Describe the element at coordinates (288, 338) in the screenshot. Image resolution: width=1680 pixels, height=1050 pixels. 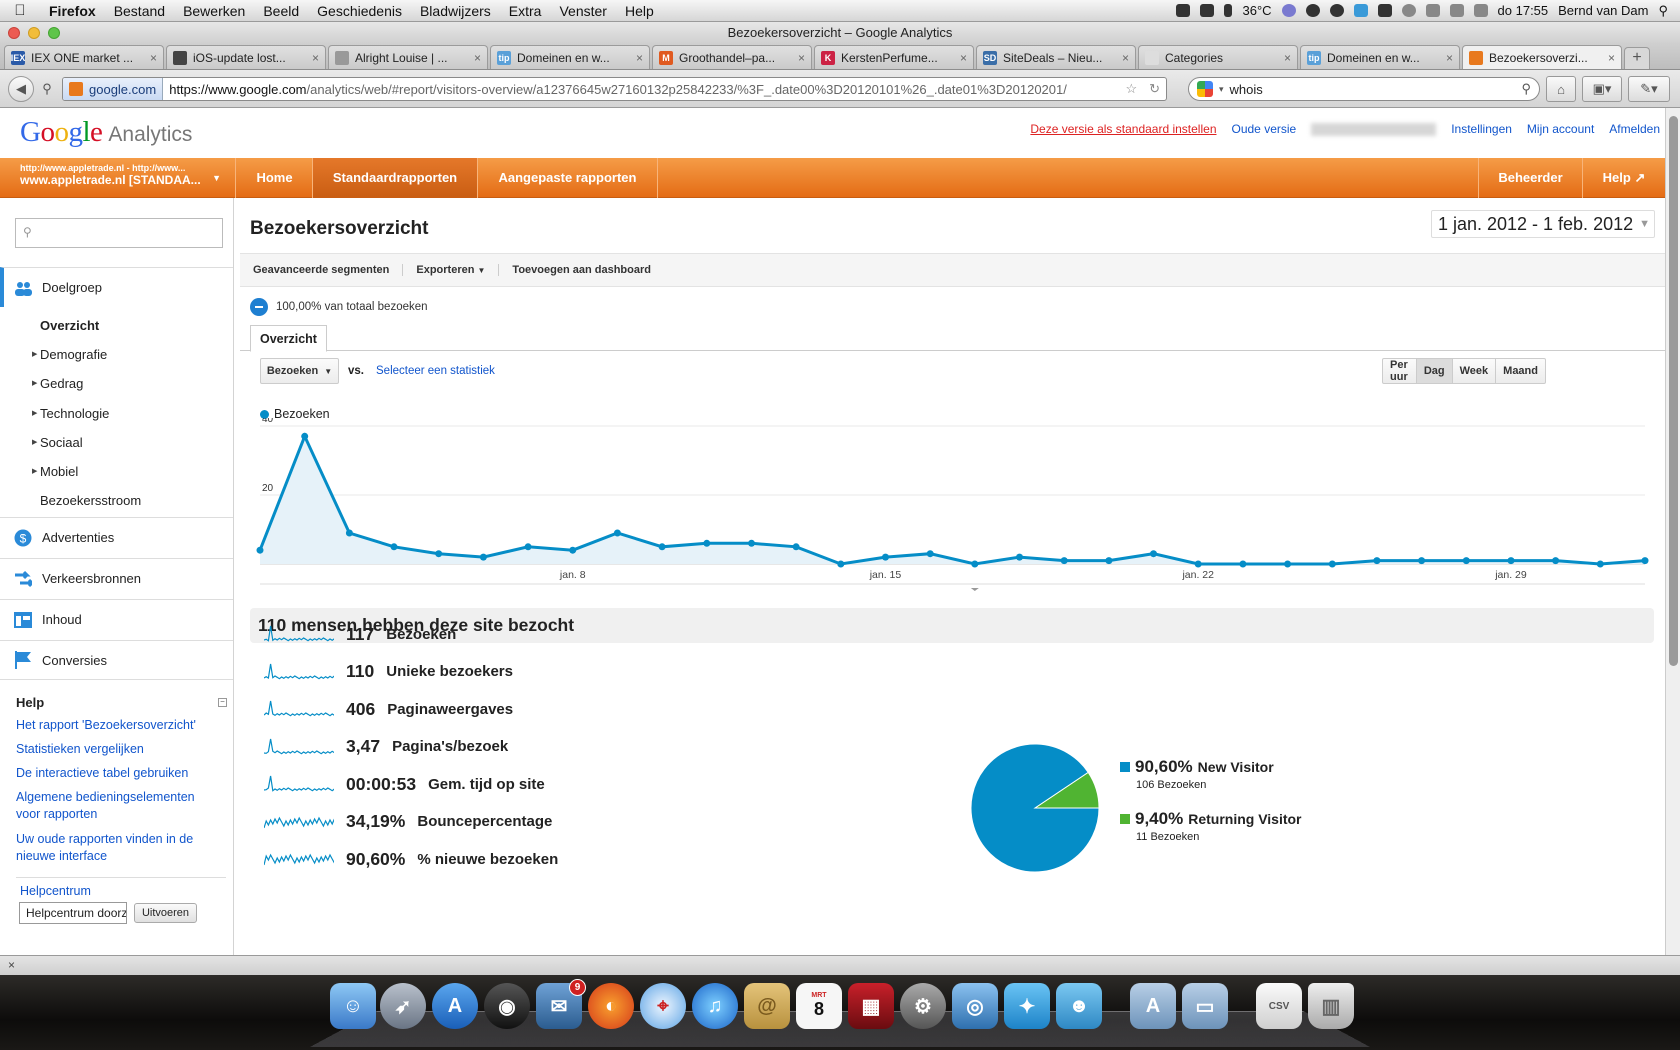
I see `tab-overzicht: Overzicht` at that location.